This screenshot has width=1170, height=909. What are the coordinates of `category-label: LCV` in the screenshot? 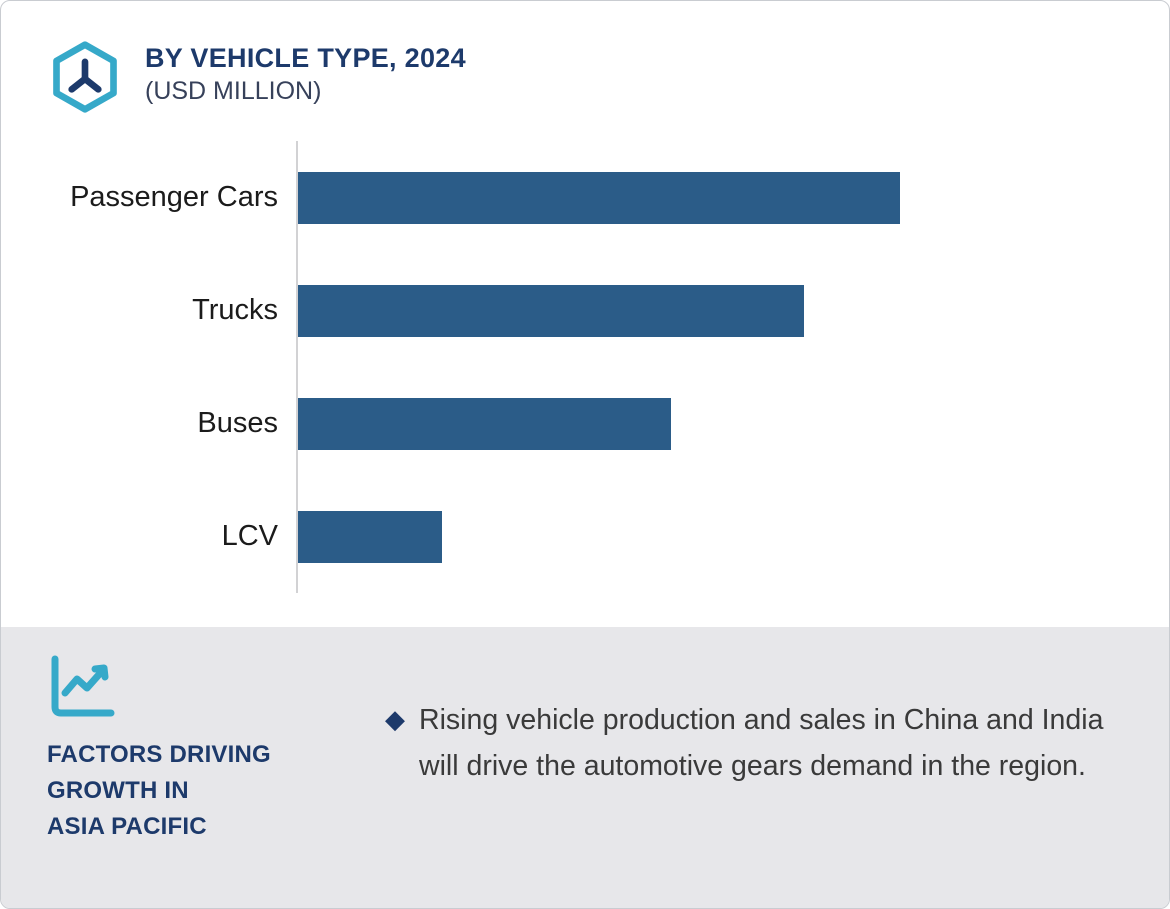 It's located at (249, 536).